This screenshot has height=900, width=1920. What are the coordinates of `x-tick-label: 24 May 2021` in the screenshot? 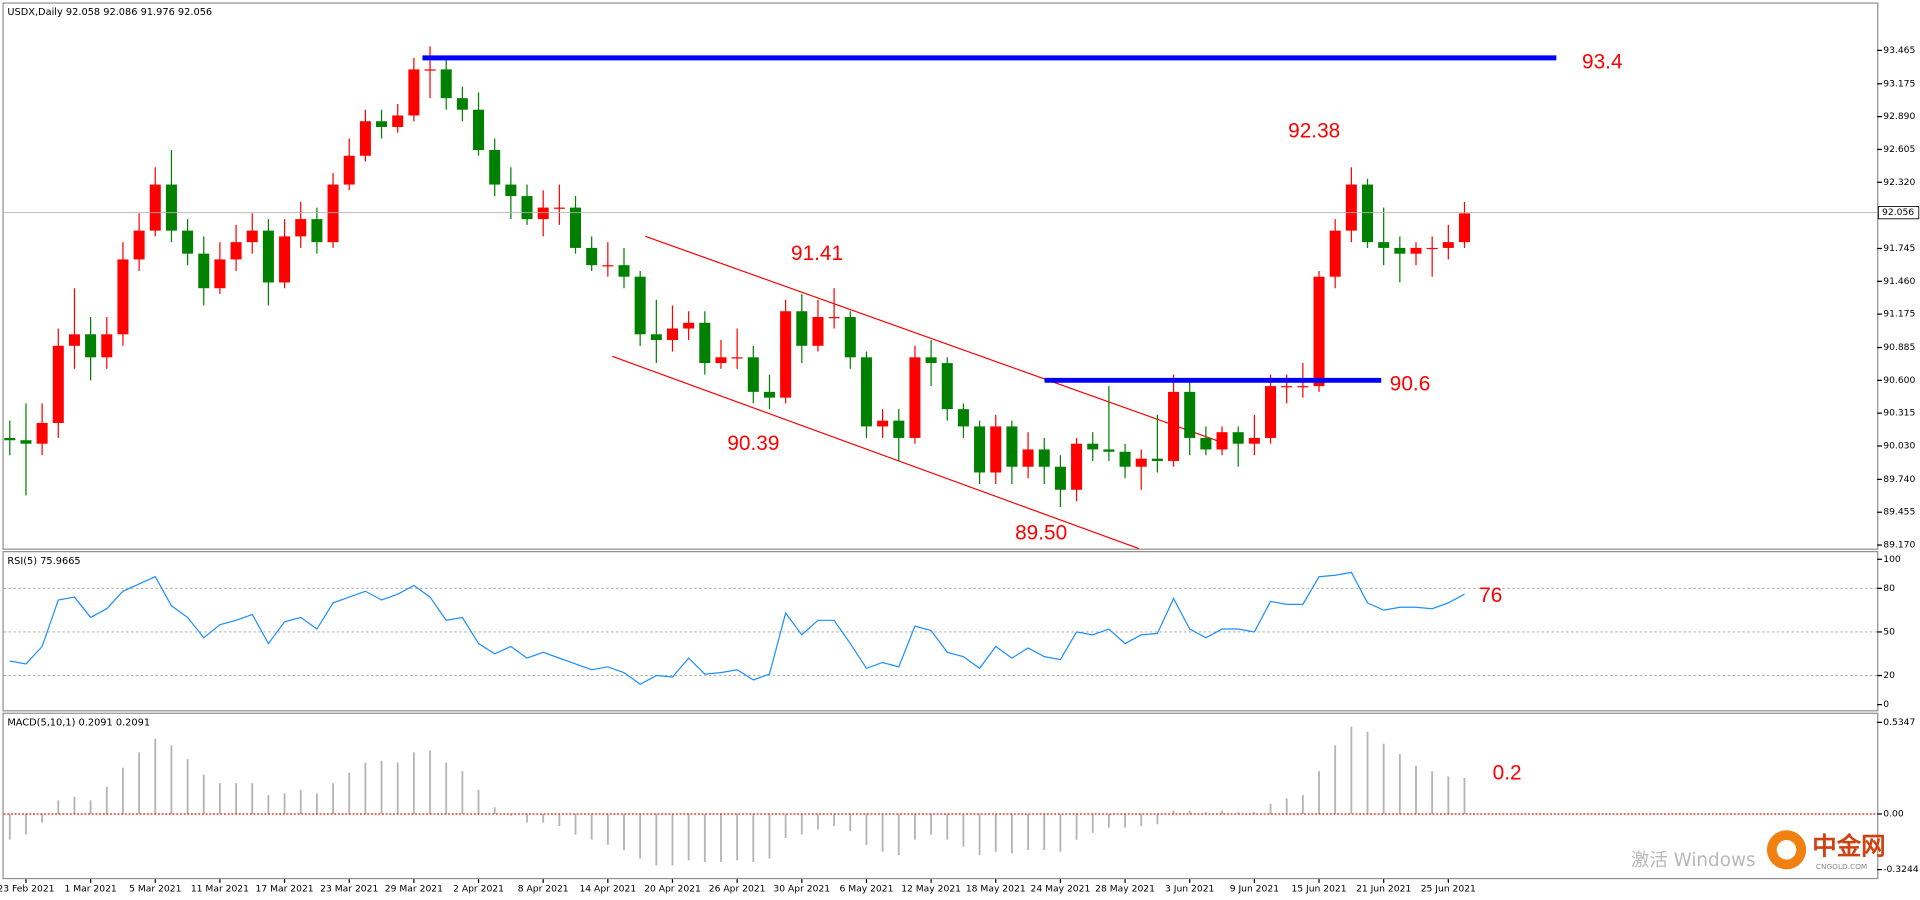 It's located at (1061, 888).